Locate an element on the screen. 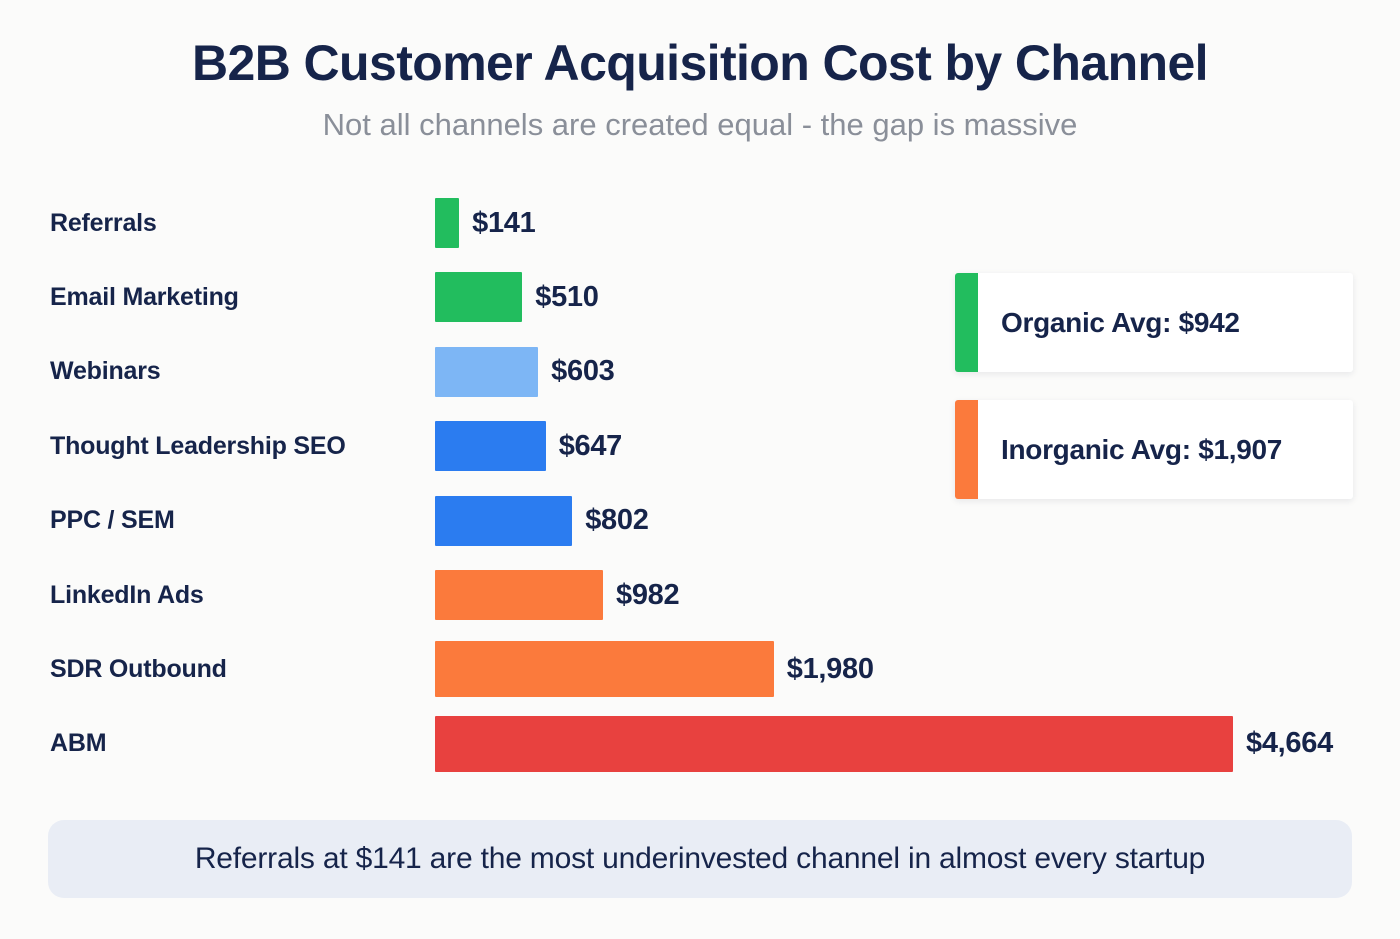 The height and width of the screenshot is (939, 1400). bar-category-label: PPC / SEM is located at coordinates (112, 520).